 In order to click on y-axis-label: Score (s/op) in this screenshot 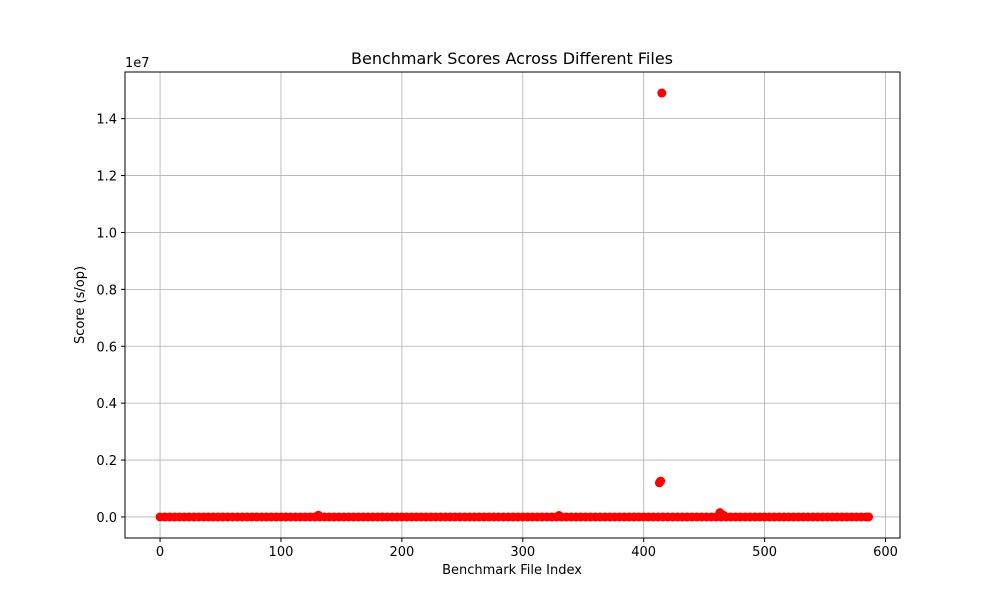, I will do `click(80, 305)`.